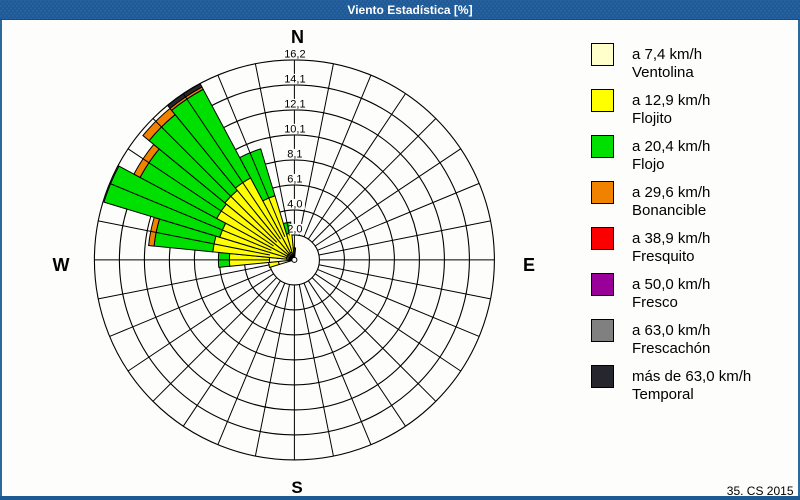 This screenshot has height=500, width=800. What do you see at coordinates (294, 104) in the screenshot?
I see `svg-text: 12,1` at bounding box center [294, 104].